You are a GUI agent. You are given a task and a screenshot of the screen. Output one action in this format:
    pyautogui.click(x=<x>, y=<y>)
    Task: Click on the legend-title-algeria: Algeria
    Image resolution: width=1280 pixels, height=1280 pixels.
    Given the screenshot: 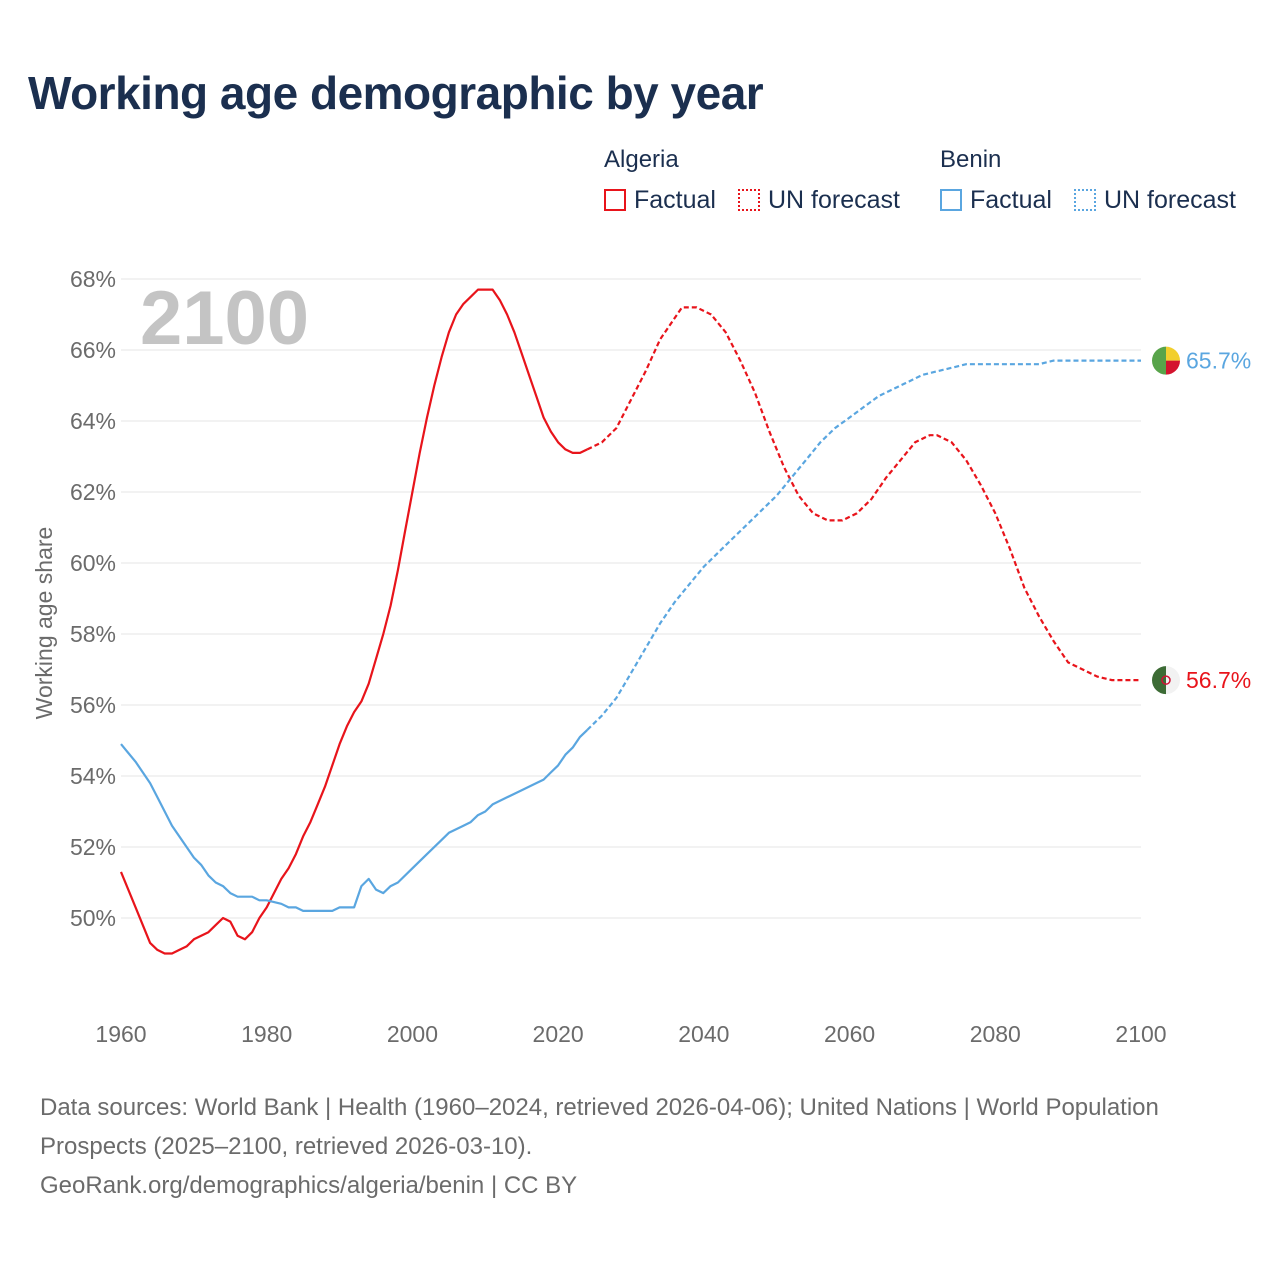 What is the action you would take?
    pyautogui.click(x=641, y=159)
    